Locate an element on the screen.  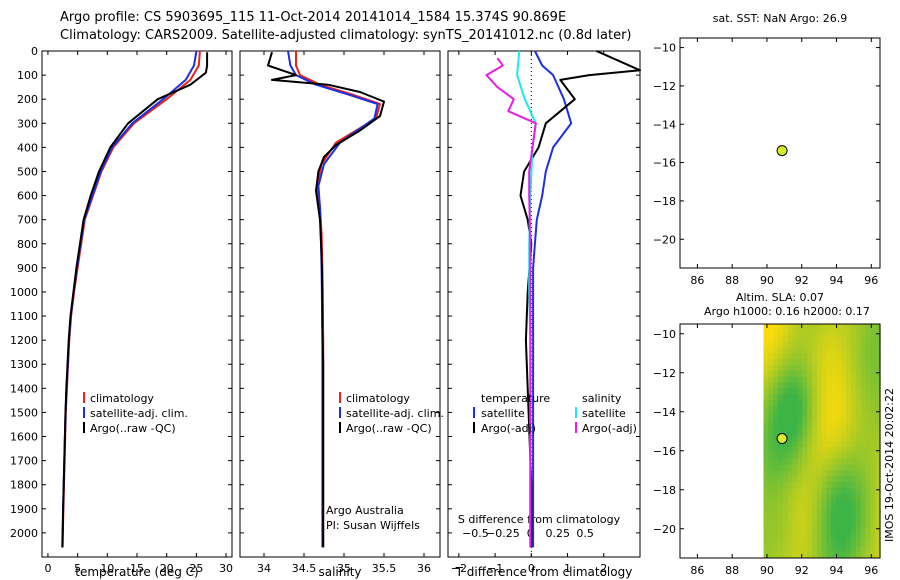
x-tick-label: 34.5 is located at coordinates (304, 568).